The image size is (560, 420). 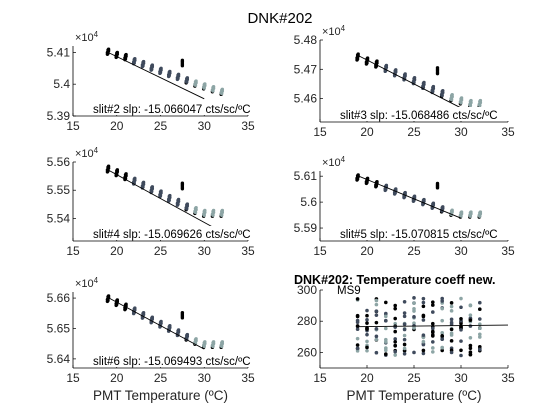 What do you see at coordinates (59, 190) in the screenshot?
I see `y-tick-label: 5.55` at bounding box center [59, 190].